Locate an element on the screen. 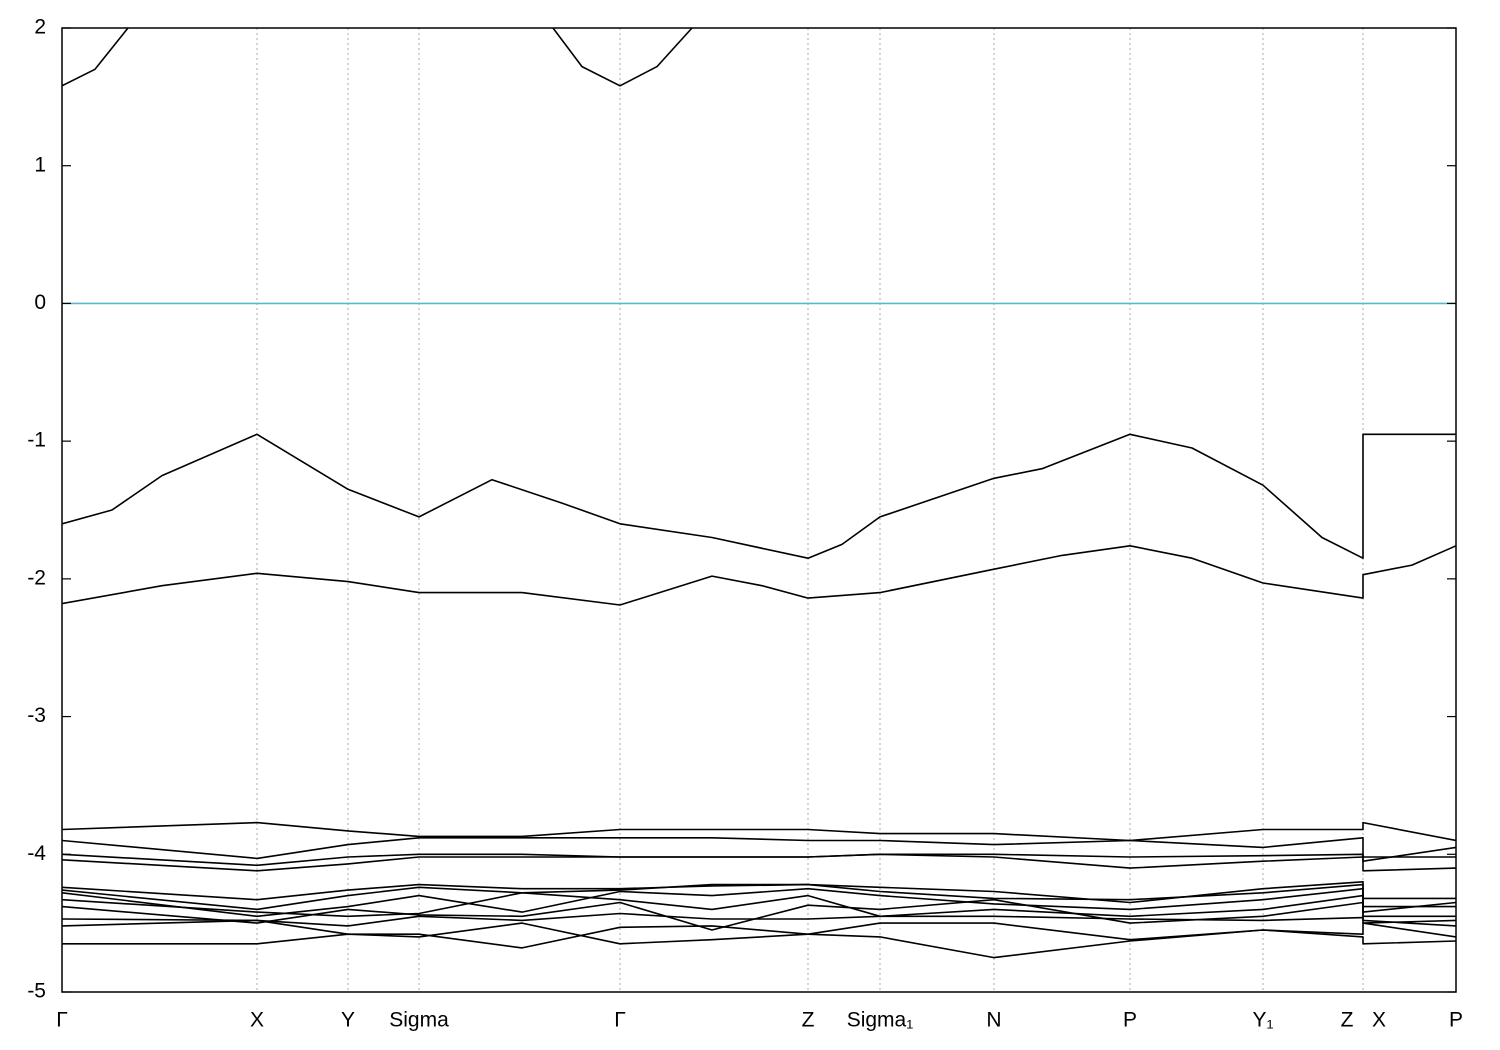  x-tick-label: Y is located at coordinates (348, 1020).